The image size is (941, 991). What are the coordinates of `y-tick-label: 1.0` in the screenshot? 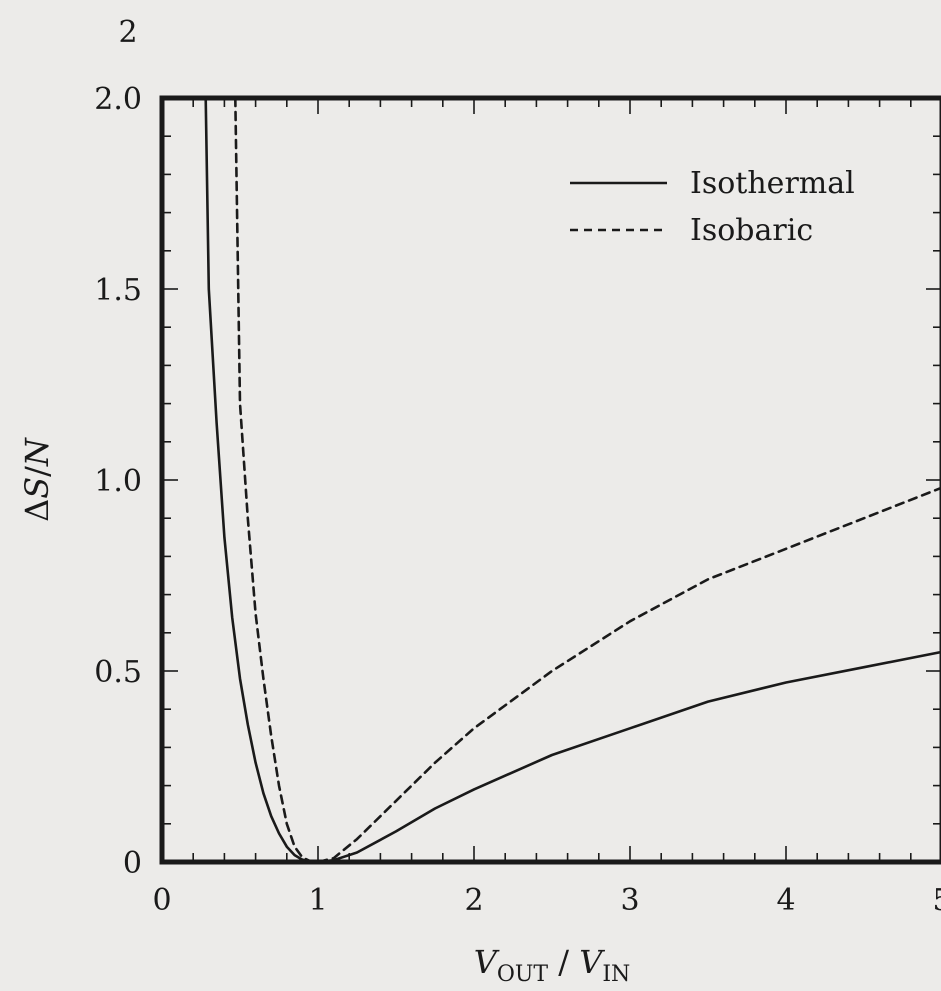 It's located at (118, 481).